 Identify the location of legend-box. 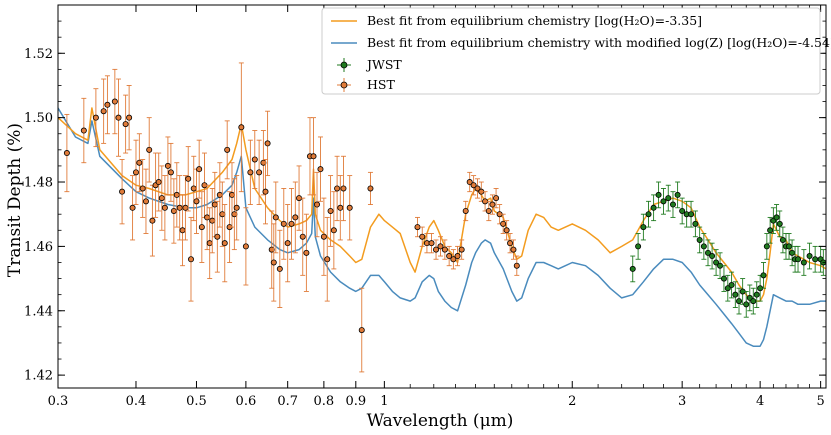
(571, 51).